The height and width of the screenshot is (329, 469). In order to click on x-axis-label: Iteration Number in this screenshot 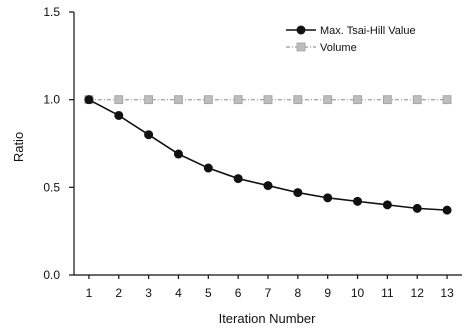, I will do `click(267, 318)`.